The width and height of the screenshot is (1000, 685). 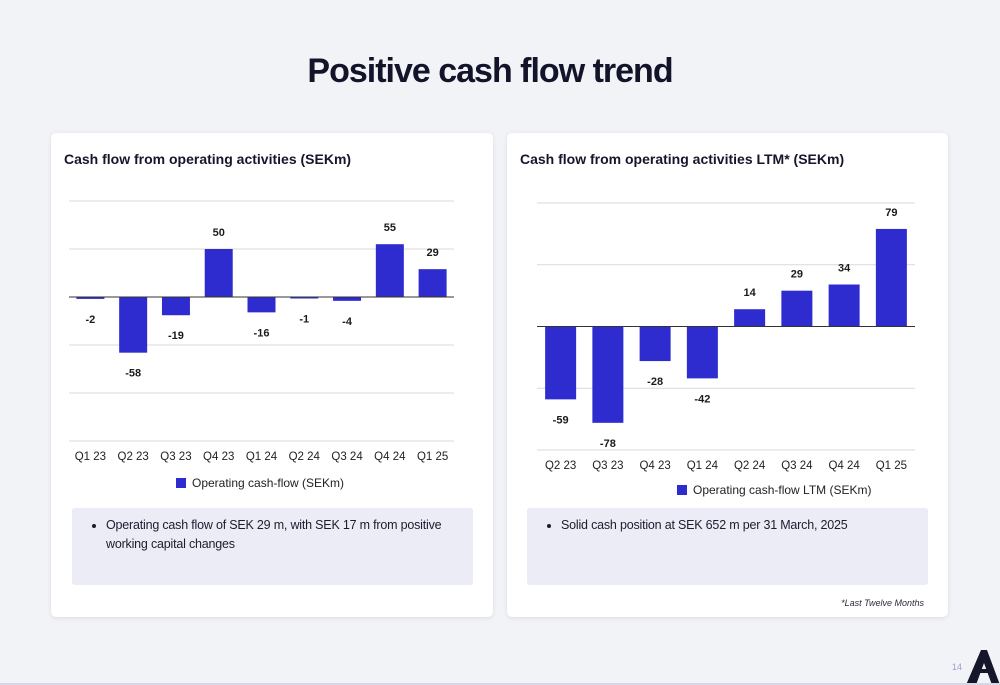 I want to click on data-label: -1, so click(x=304, y=320).